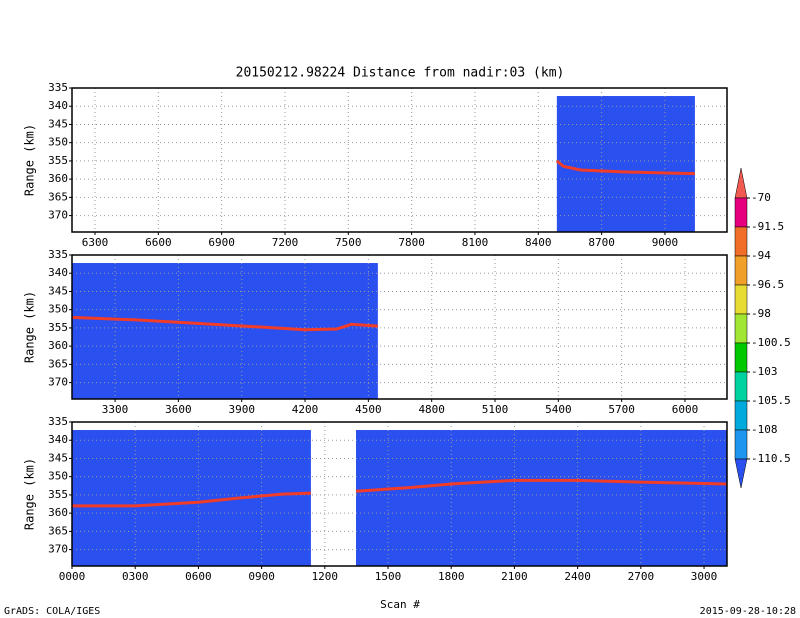 The image size is (800, 618). What do you see at coordinates (198, 576) in the screenshot?
I see `x-tick-label: 0600` at bounding box center [198, 576].